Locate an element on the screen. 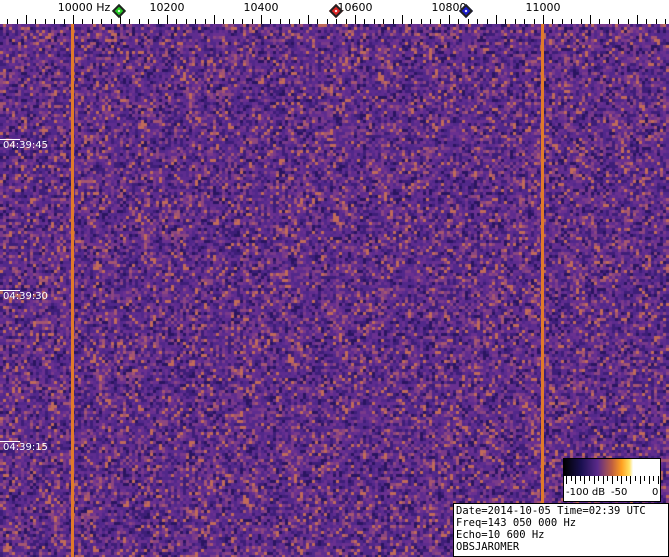 The width and height of the screenshot is (669, 557). time-label: 04:39:45 is located at coordinates (25, 145).